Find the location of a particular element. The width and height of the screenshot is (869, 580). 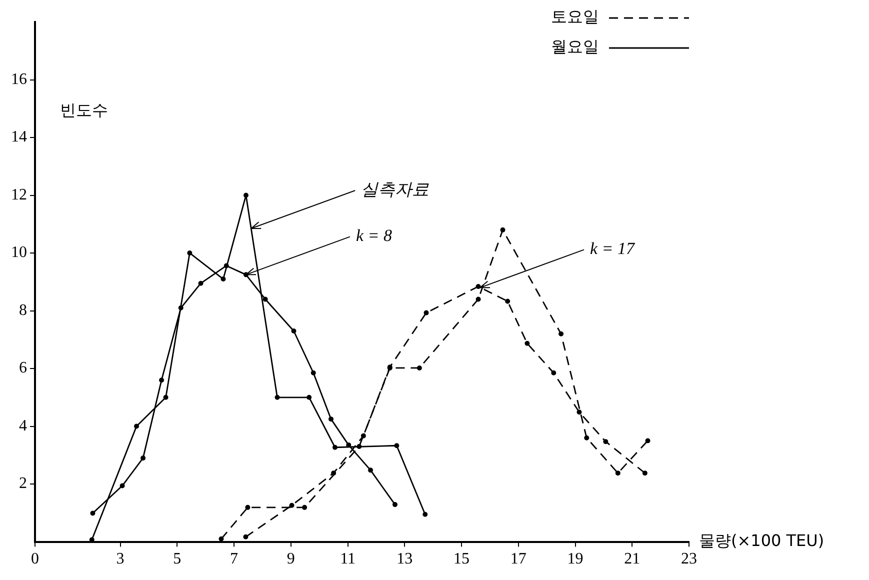

y-tick-label: 8 is located at coordinates (23, 310).